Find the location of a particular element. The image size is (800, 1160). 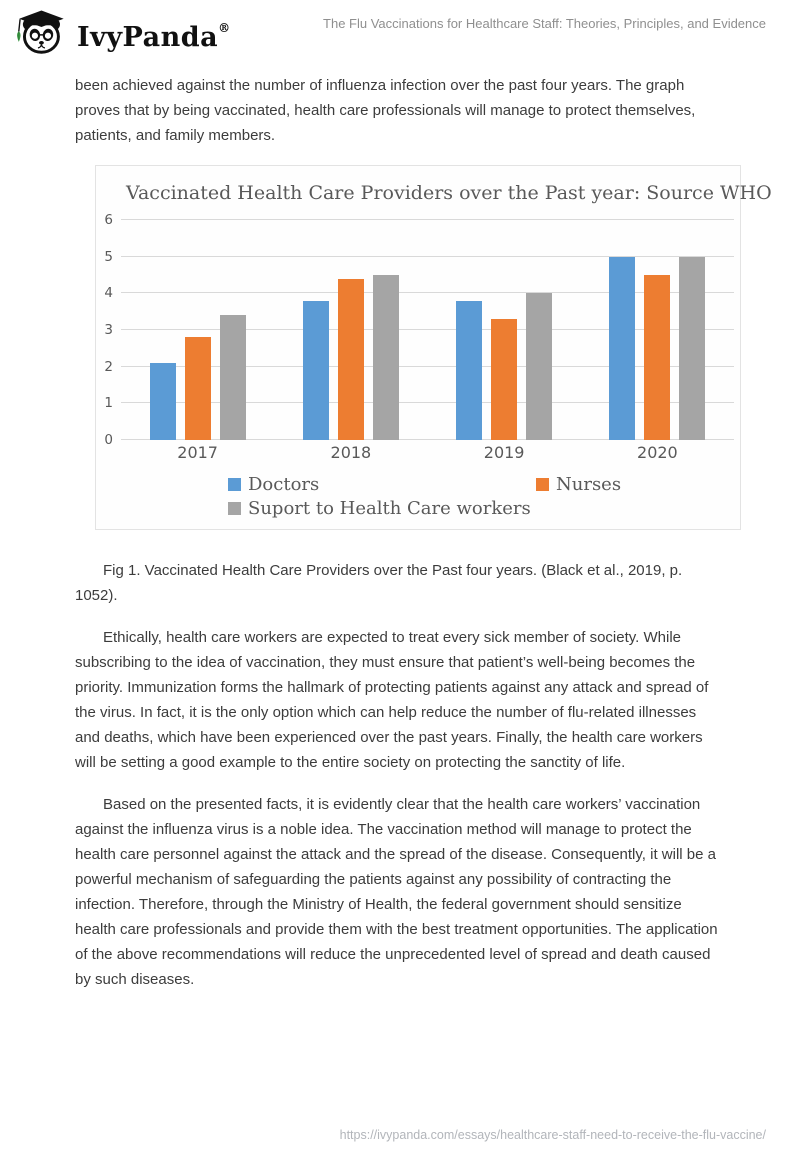

bar-group-2017 is located at coordinates (197, 330).